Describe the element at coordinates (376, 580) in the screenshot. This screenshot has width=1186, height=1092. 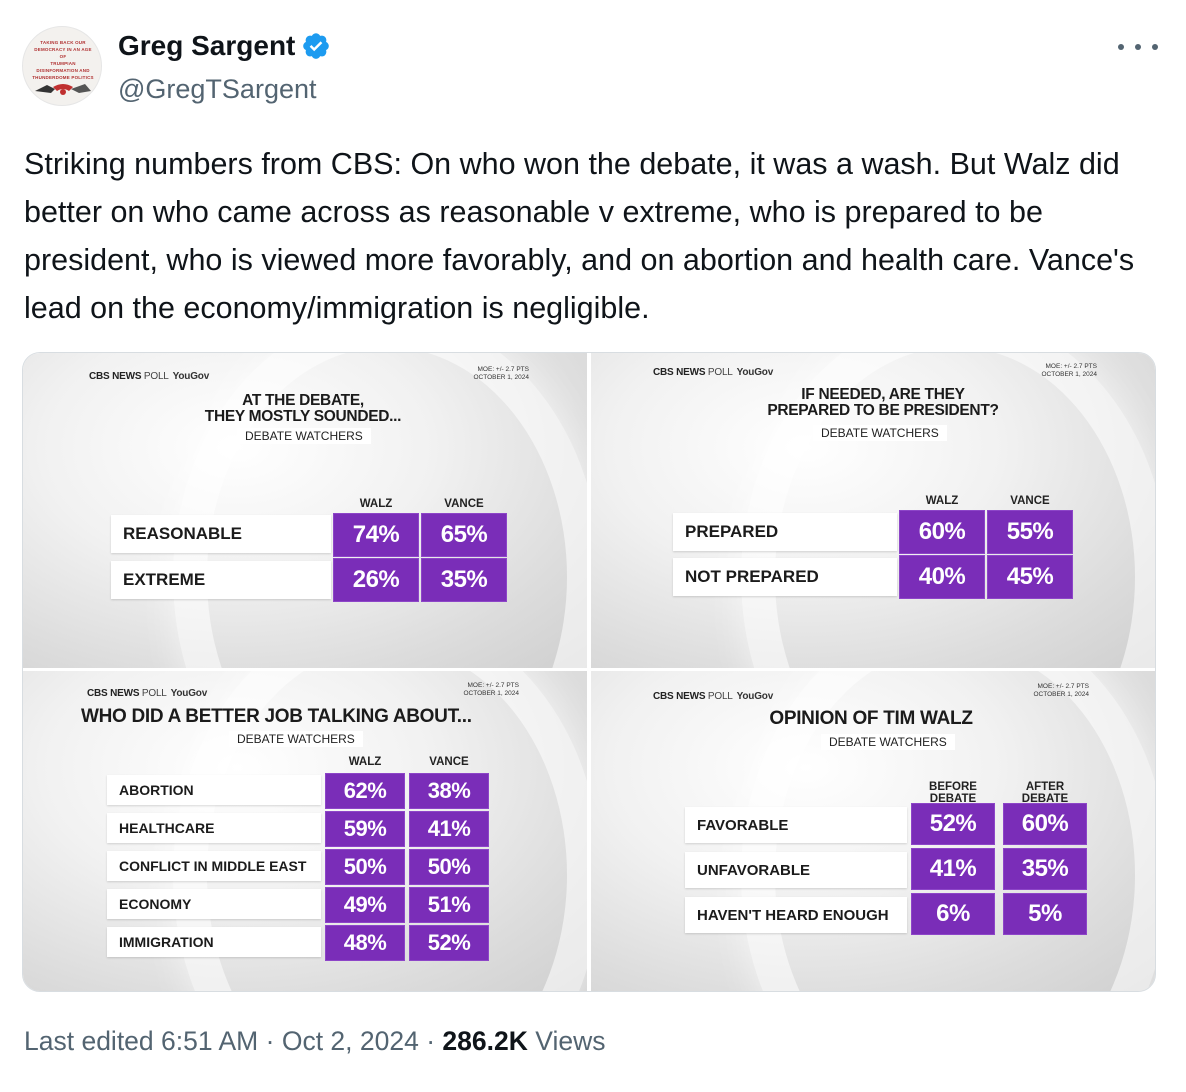
I see `value-cell: 26%` at that location.